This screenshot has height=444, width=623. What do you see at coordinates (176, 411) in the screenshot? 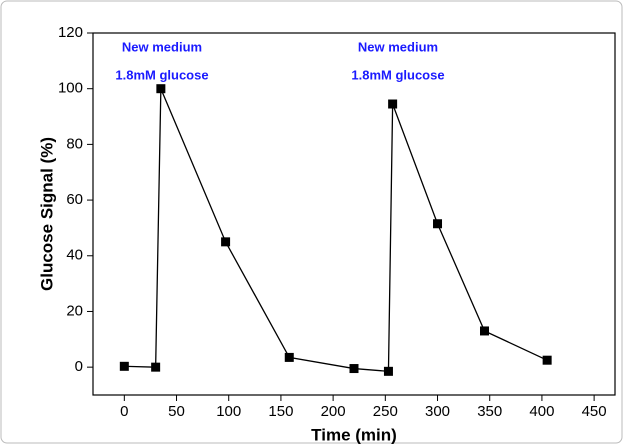
I see `x-tick-label: 50` at bounding box center [176, 411].